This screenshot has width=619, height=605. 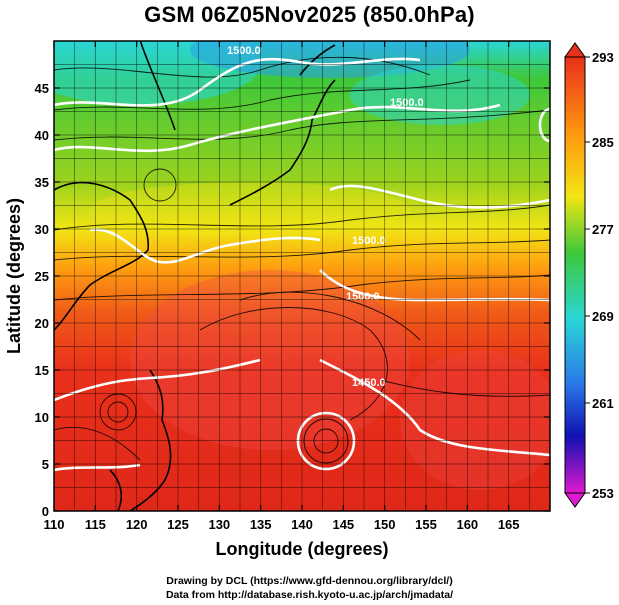 I want to click on contour-label: 1450.0, so click(x=369, y=383).